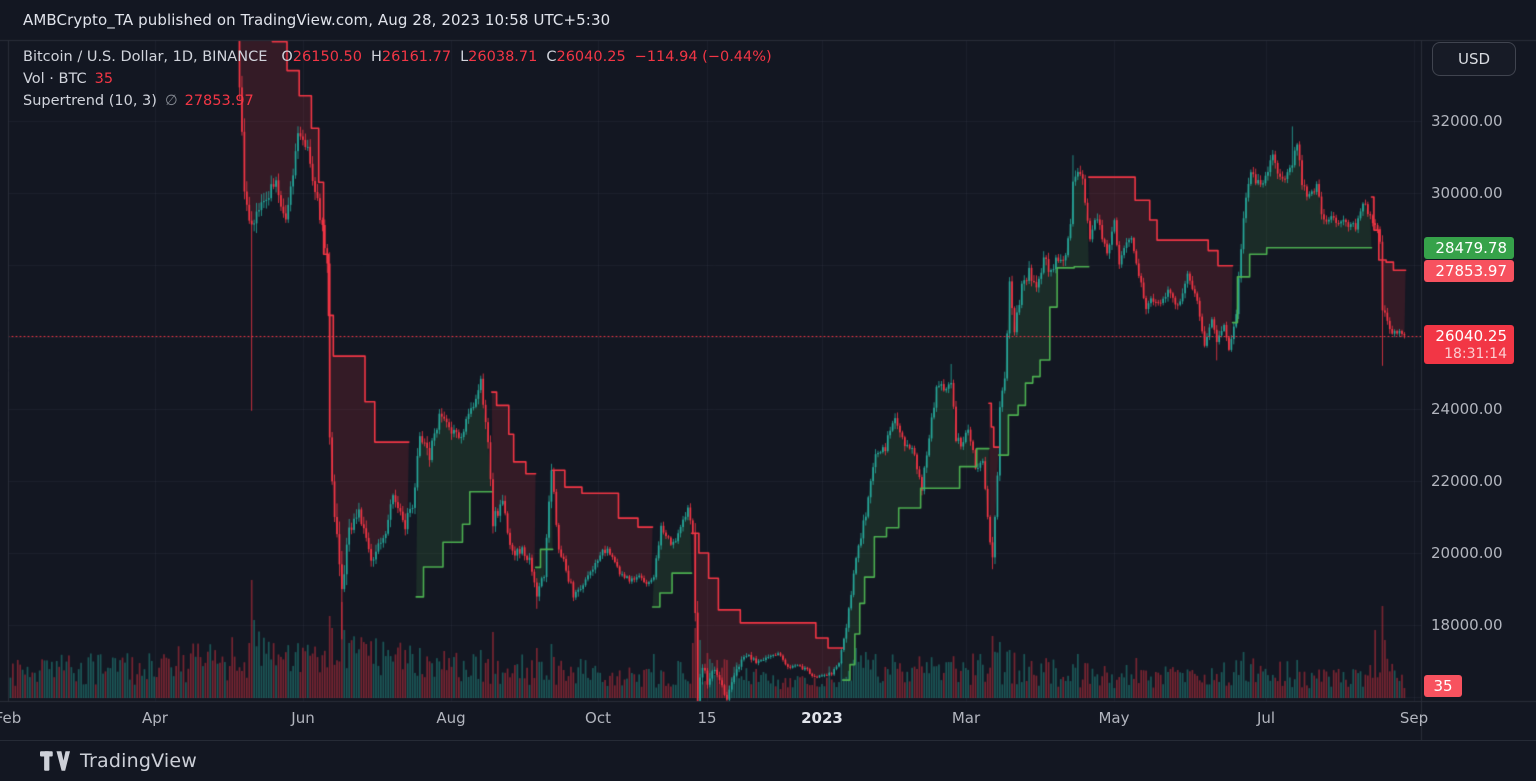 This screenshot has width=1536, height=781. What do you see at coordinates (966, 718) in the screenshot?
I see `time-tick: Mar` at bounding box center [966, 718].